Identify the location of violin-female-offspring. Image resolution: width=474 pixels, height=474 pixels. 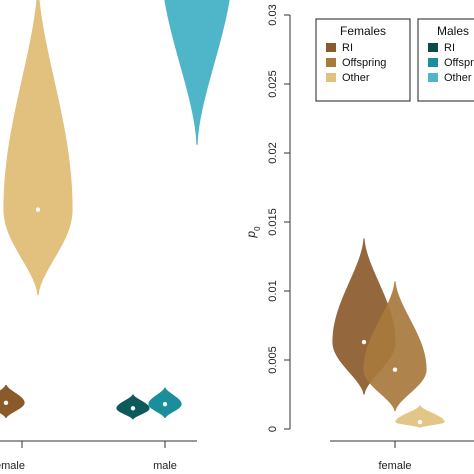
(395, 346).